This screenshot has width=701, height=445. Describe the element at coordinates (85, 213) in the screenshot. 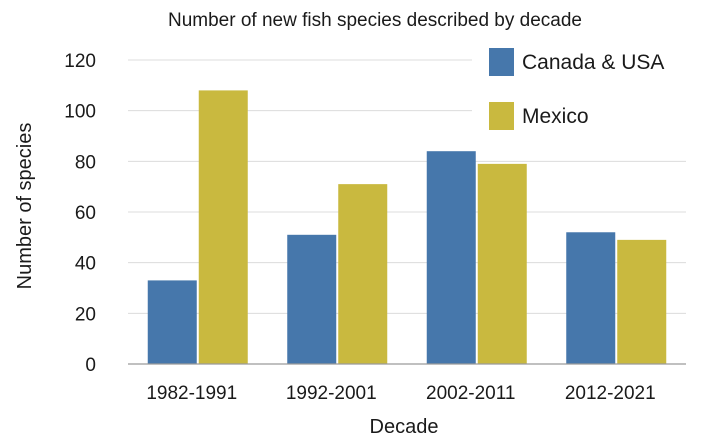

I see `y-tick-label: 60` at that location.